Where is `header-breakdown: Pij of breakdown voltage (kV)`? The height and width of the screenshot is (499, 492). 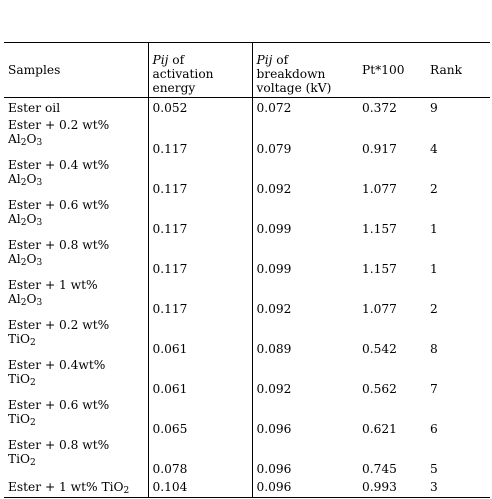
header-breakdown: Pij of breakdown voltage (kV) is located at coordinates (305, 70).